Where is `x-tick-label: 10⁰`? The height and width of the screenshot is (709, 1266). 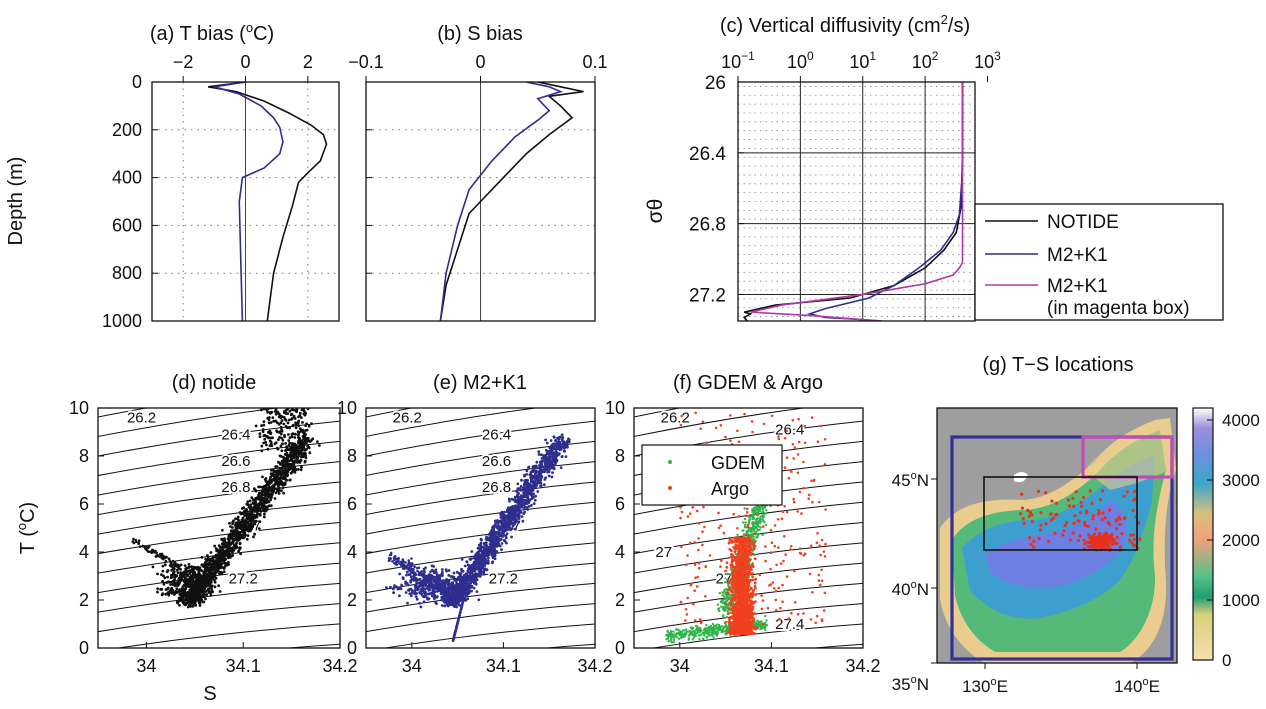
x-tick-label: 10⁰ is located at coordinates (800, 60).